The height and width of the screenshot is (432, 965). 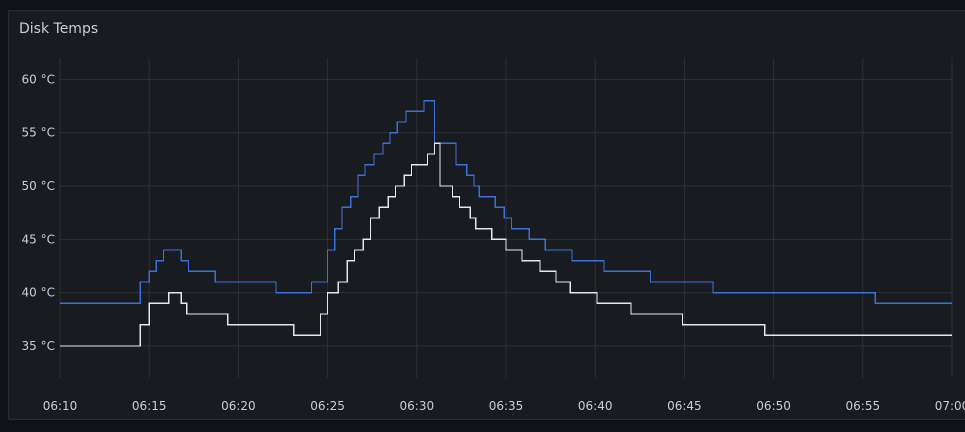 I want to click on x-tick-label: 06:45, so click(x=684, y=406).